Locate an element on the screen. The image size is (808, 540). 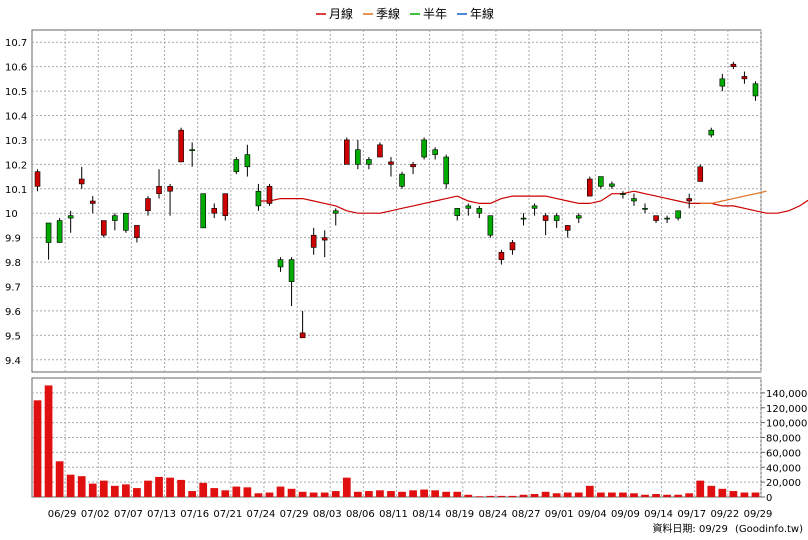
volume-tick-label: 0 is located at coordinates (769, 498).